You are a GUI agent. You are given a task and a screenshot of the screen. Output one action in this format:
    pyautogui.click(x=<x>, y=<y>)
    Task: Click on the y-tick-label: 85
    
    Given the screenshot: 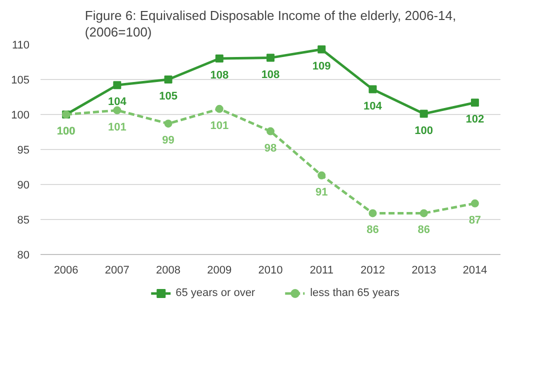 What is the action you would take?
    pyautogui.click(x=23, y=220)
    